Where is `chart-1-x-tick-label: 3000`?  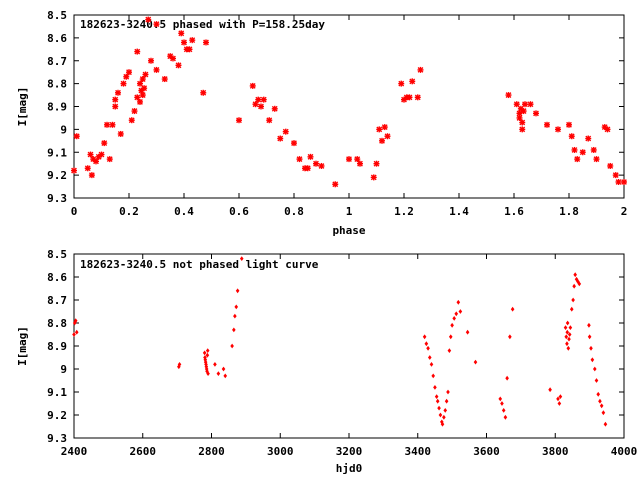 chart-1-x-tick-label: 3000 is located at coordinates (280, 451).